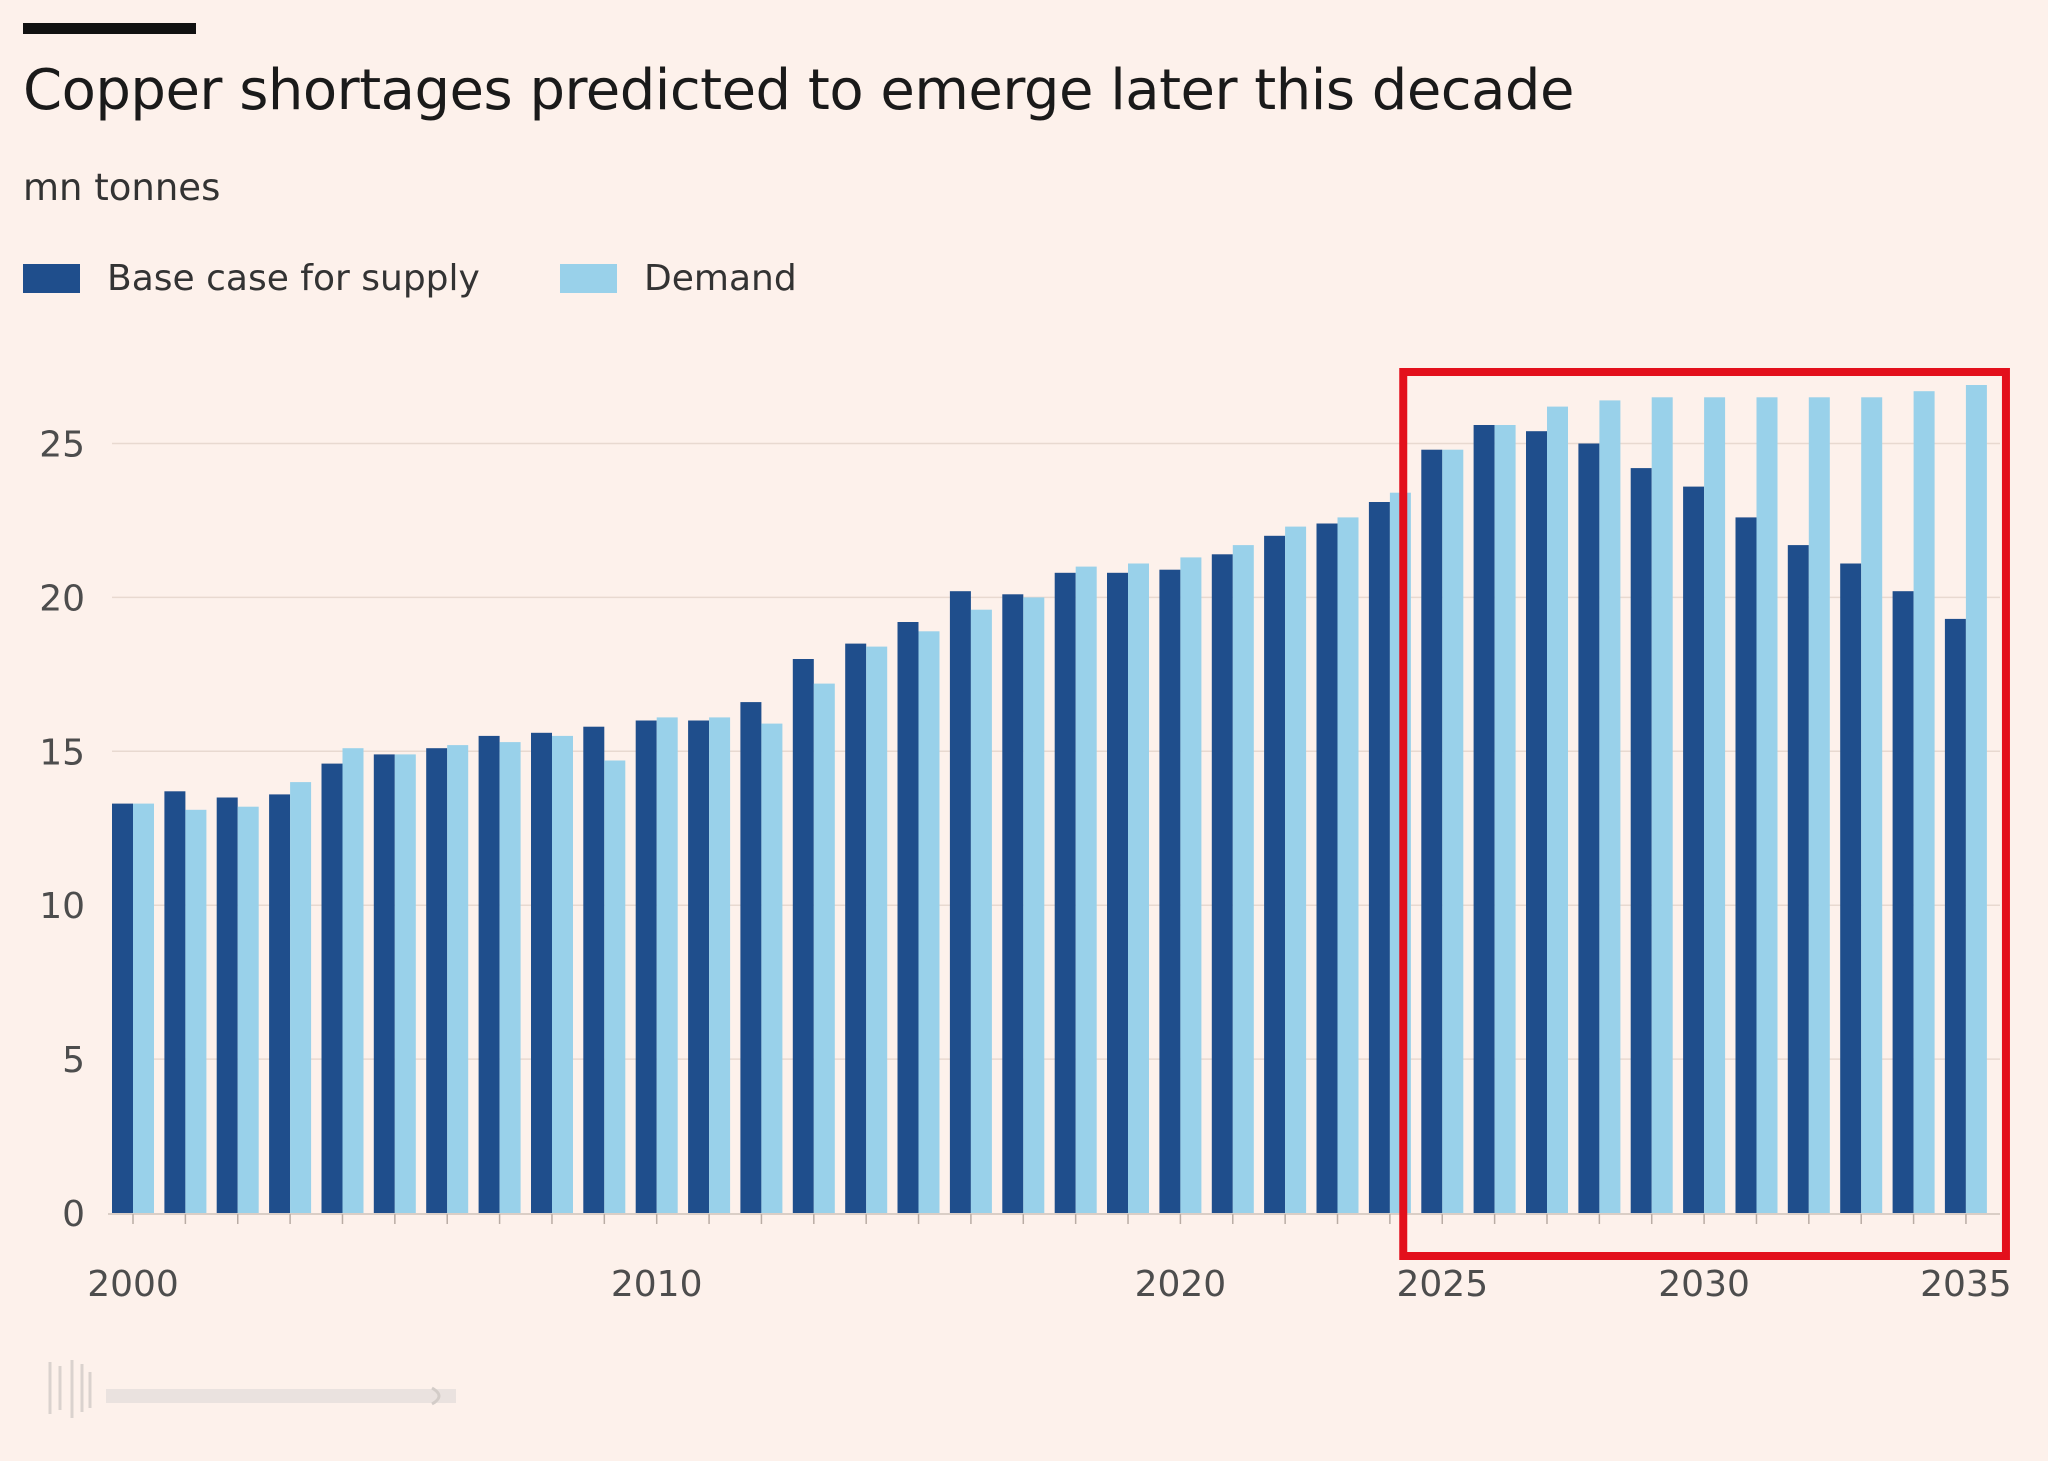  I want to click on y-tick-label-20: 20, so click(62, 598).